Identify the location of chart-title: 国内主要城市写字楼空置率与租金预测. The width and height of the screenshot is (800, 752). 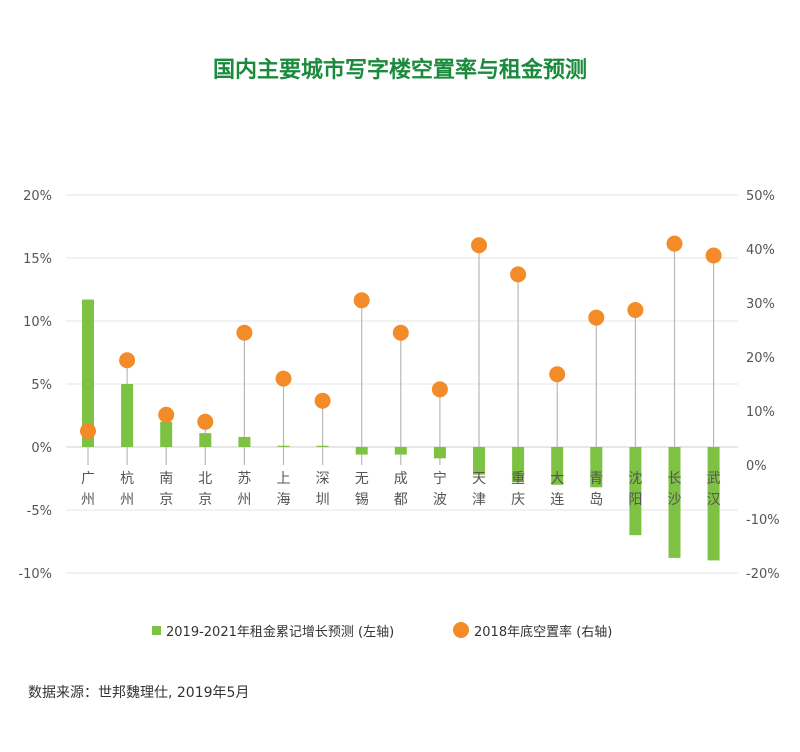
(399, 70).